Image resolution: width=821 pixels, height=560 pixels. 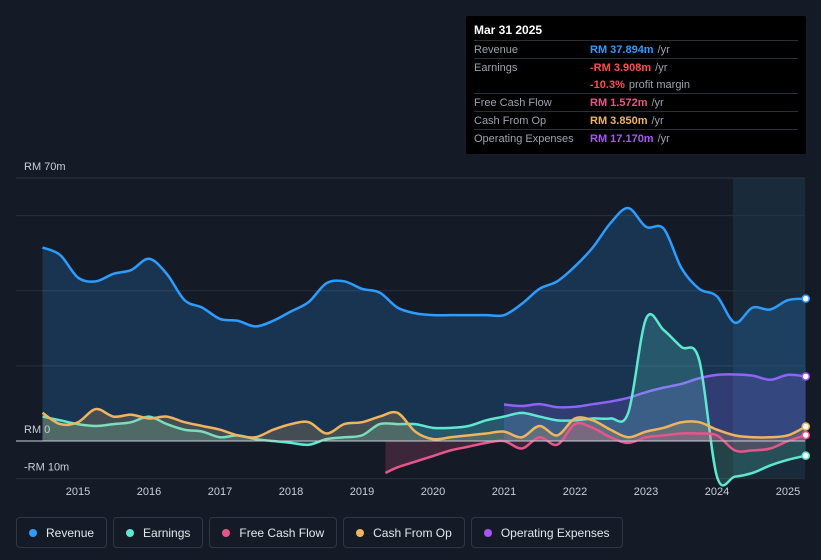 I want to click on tooltip-label: Cash From Op, so click(x=510, y=120).